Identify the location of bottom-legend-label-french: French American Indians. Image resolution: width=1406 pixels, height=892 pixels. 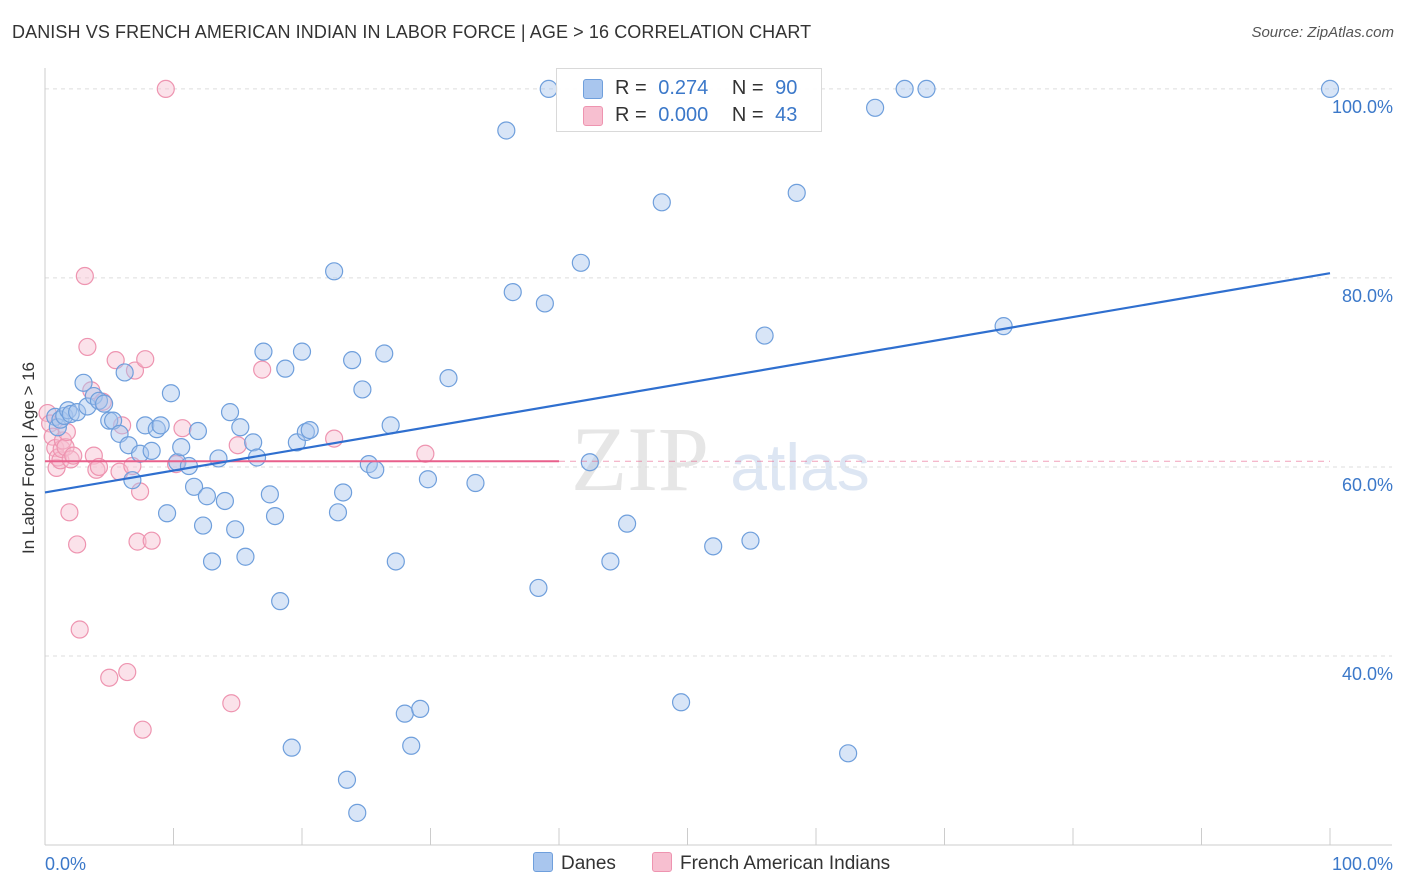
(785, 863).